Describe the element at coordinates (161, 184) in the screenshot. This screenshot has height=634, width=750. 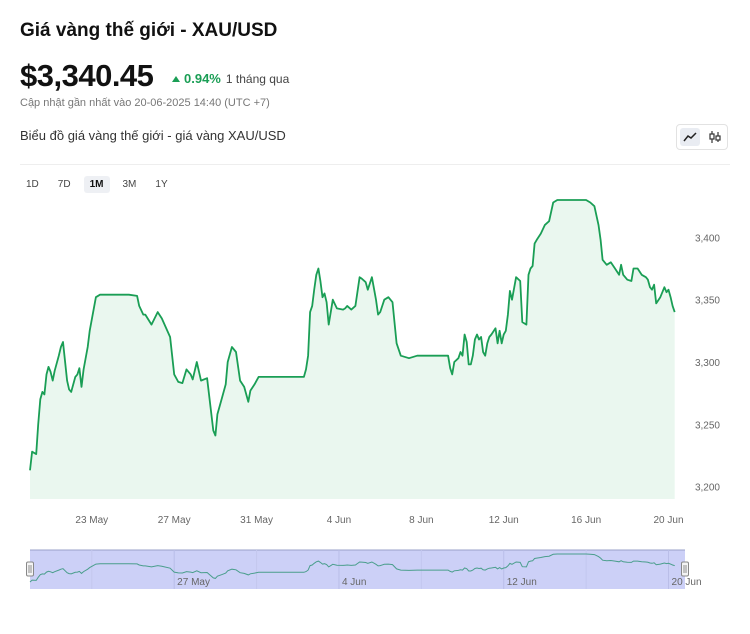
I see `range-button-1y: 1Y` at that location.